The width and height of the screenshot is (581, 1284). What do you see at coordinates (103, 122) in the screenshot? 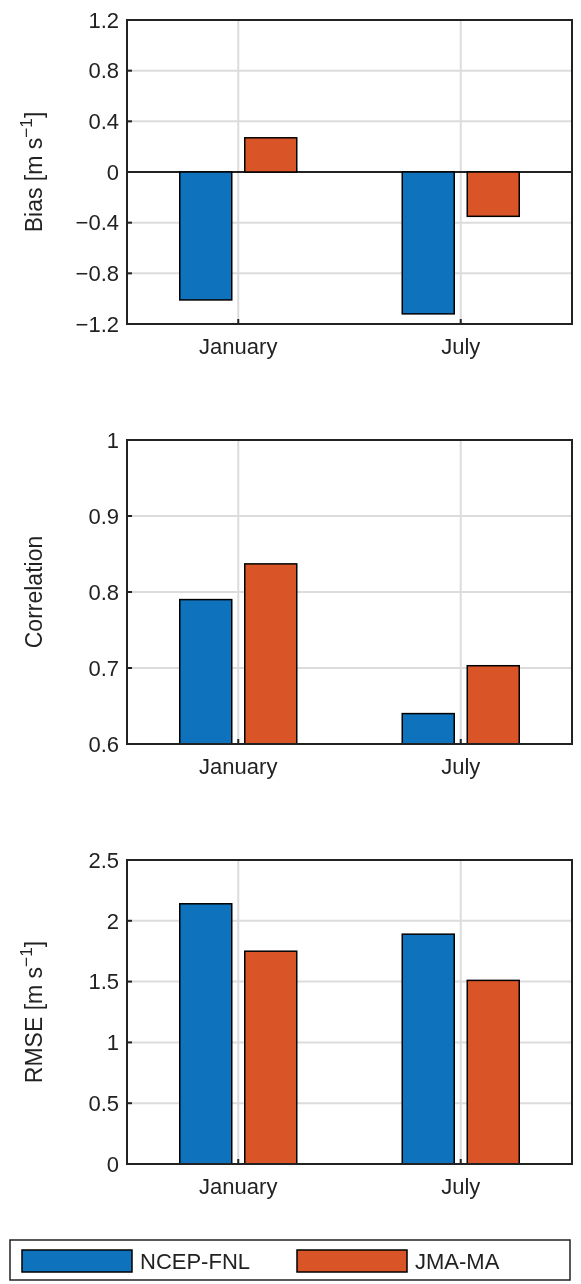
I see `y-tick-label: 0.4` at bounding box center [103, 122].